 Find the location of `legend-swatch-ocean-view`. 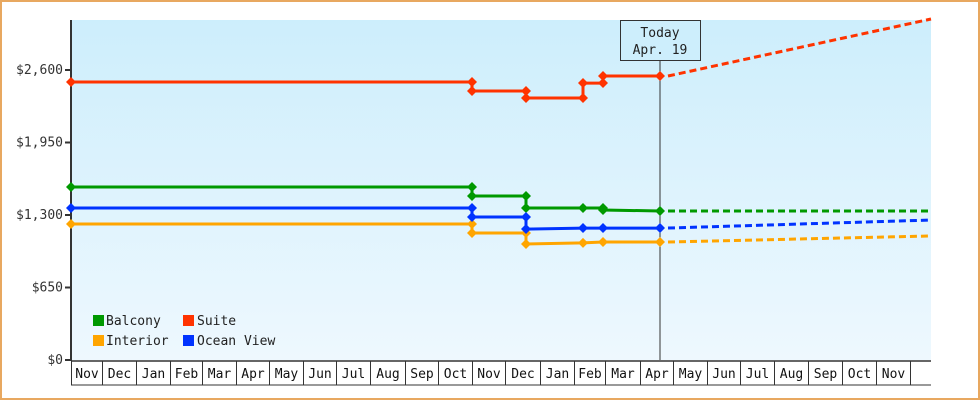

legend-swatch-ocean-view is located at coordinates (188, 340).